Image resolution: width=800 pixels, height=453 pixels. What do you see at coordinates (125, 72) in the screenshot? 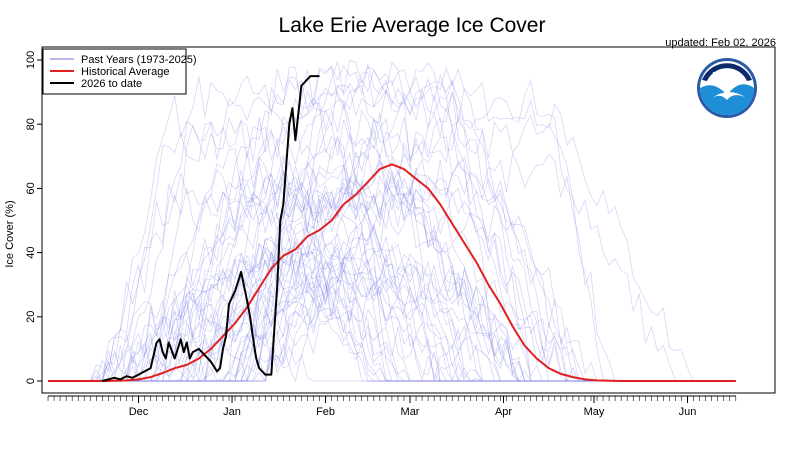
I see `legend-label-historical-average: Historical Average` at bounding box center [125, 72].